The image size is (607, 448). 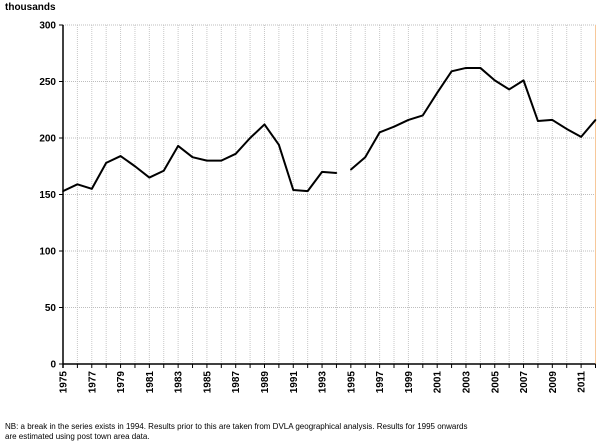 What do you see at coordinates (51, 308) in the screenshot?
I see `y-tick-label: 50` at bounding box center [51, 308].